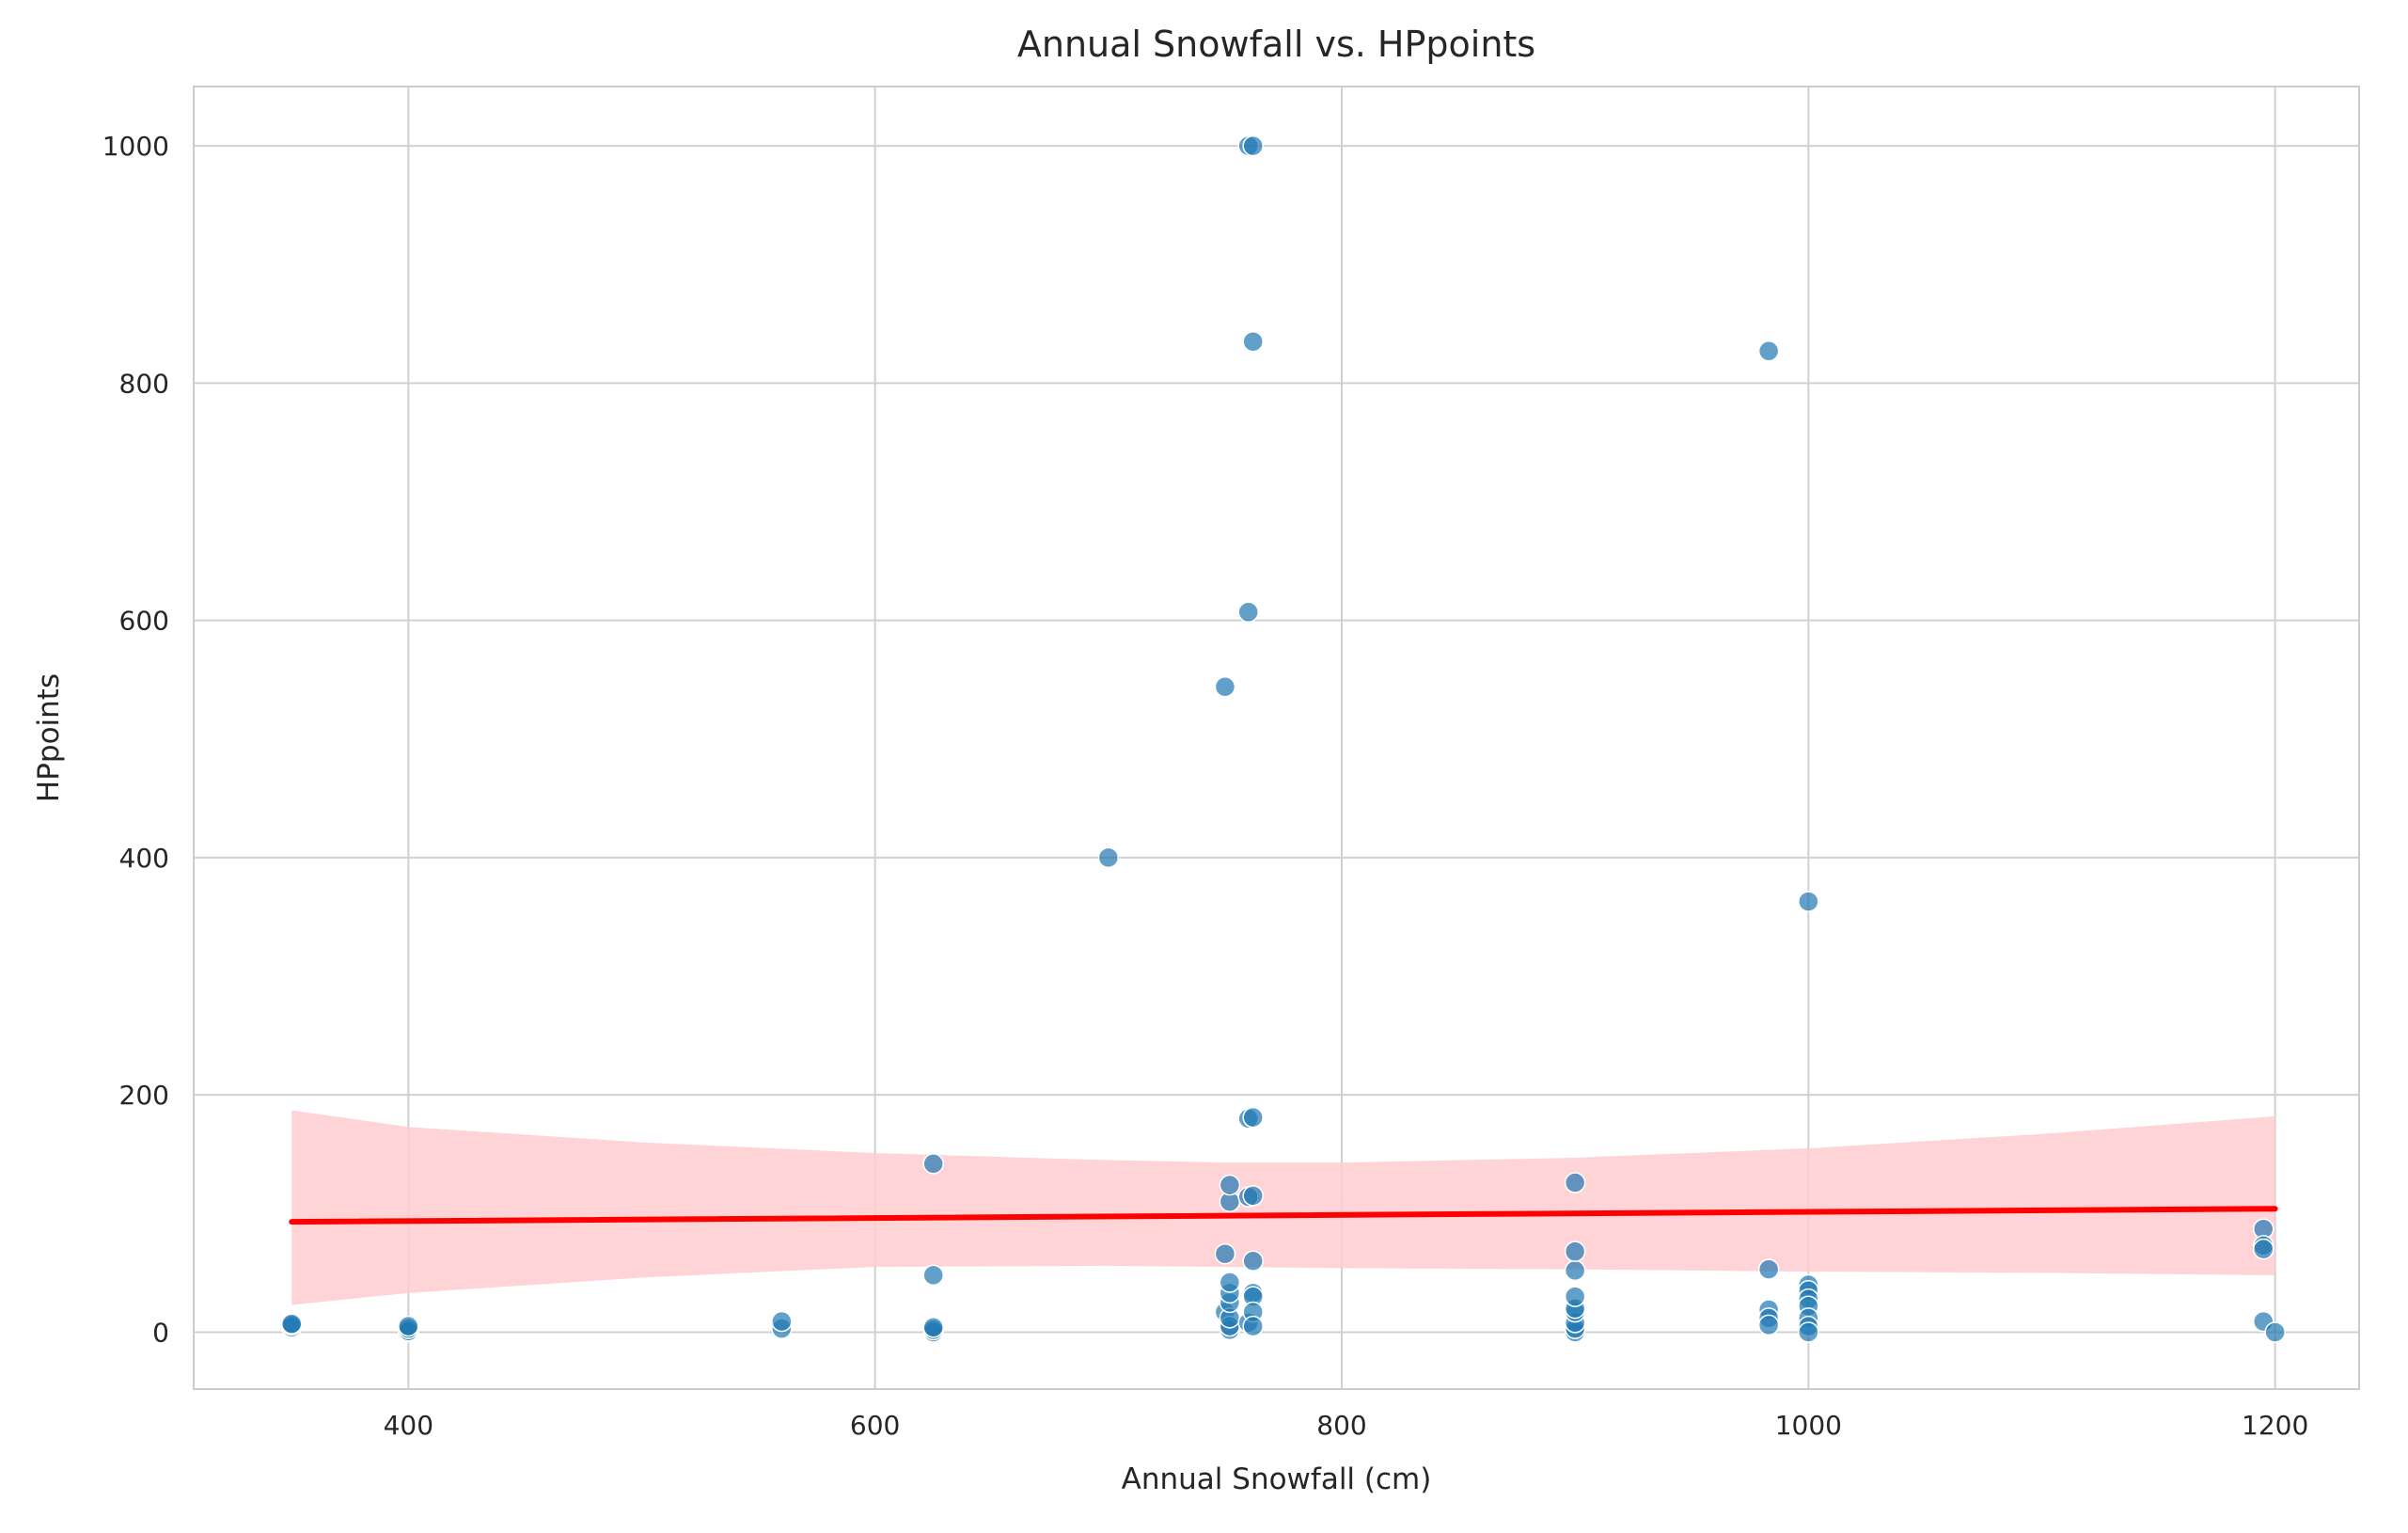 The width and height of the screenshot is (2408, 1533). What do you see at coordinates (144, 859) in the screenshot?
I see `y-tick-label: 400` at bounding box center [144, 859].